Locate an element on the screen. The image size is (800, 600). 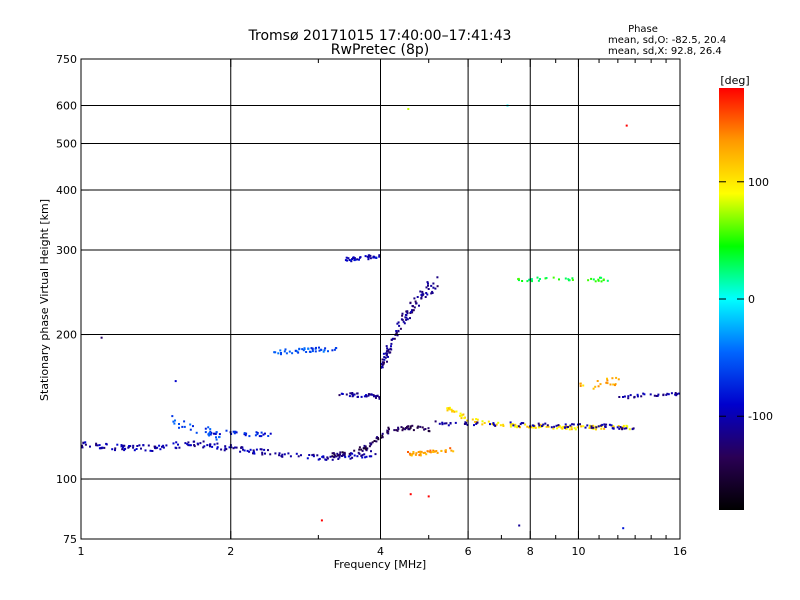
x-tick-label: 4 is located at coordinates (380, 551).